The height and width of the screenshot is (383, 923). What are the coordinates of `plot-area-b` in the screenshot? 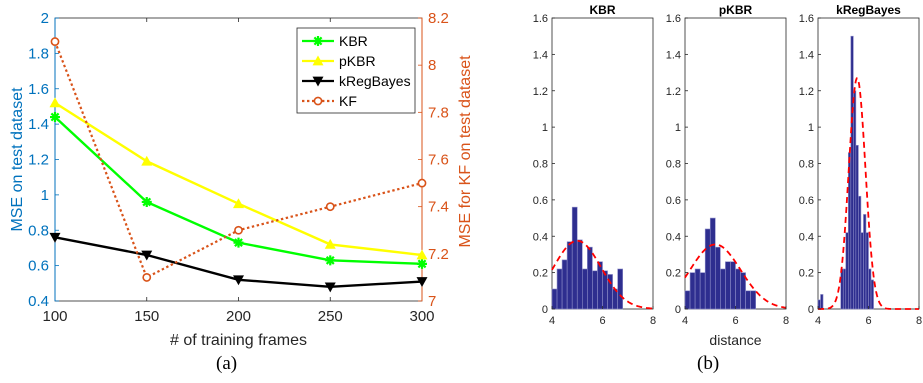 It's located at (735, 163).